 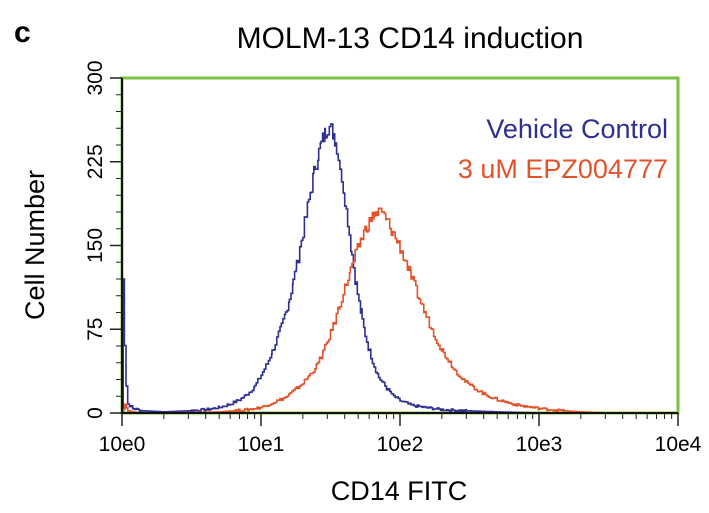 What do you see at coordinates (122, 444) in the screenshot?
I see `x-tick-label: 10e0` at bounding box center [122, 444].